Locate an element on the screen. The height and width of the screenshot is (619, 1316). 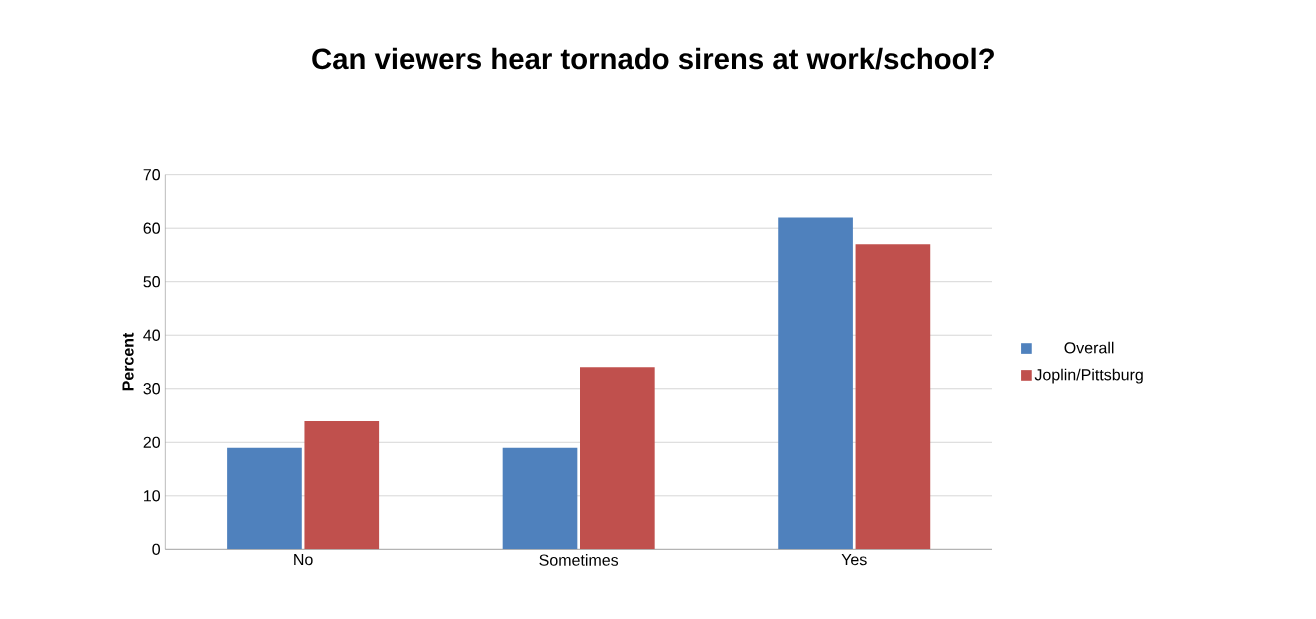
chart-title: Can viewers hear tornado sirens at work/school? is located at coordinates (653, 58).